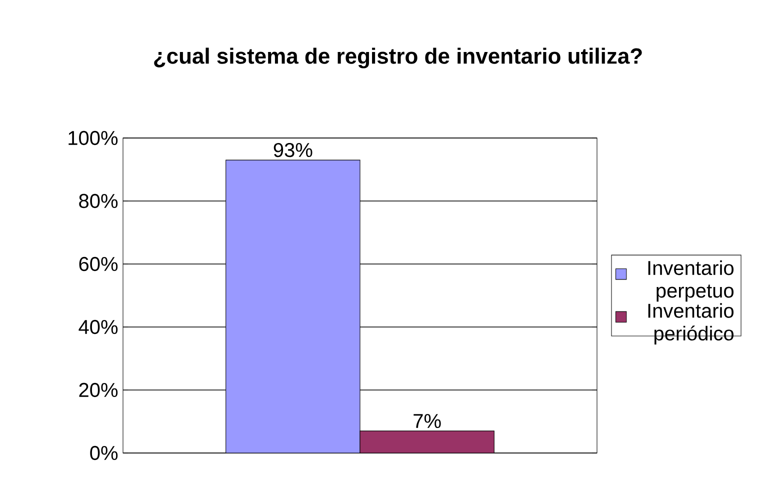  Describe the element at coordinates (93, 138) in the screenshot. I see `y-tick-label: 100%` at that location.